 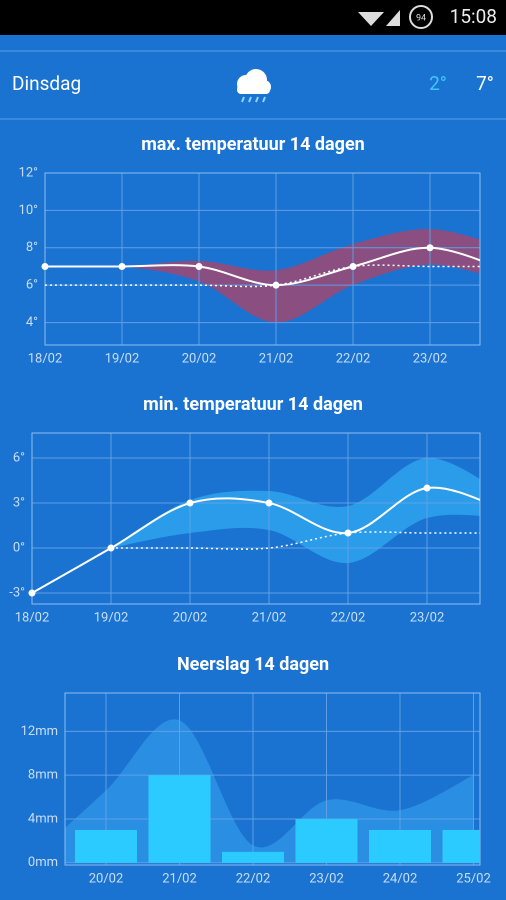 I want to click on y-tick-label: 12°, so click(x=29, y=172).